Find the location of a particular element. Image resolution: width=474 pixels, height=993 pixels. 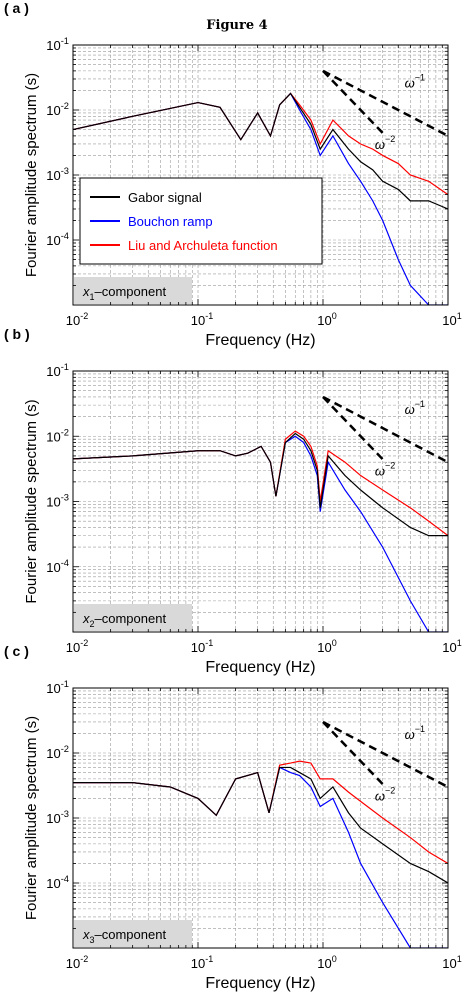

legend-entry-3: Liu and Archuleta function is located at coordinates (203, 245).